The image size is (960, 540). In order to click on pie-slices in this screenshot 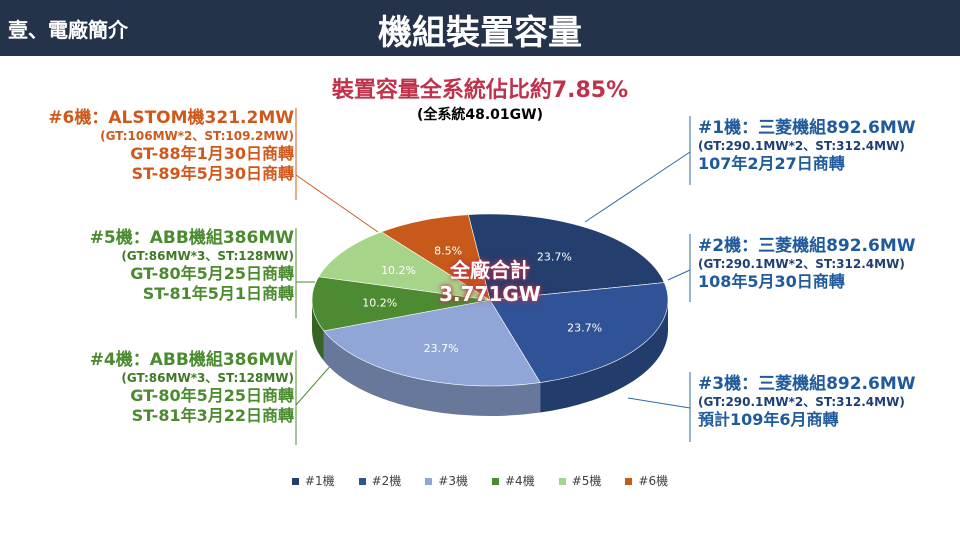, I will do `click(490, 300)`.